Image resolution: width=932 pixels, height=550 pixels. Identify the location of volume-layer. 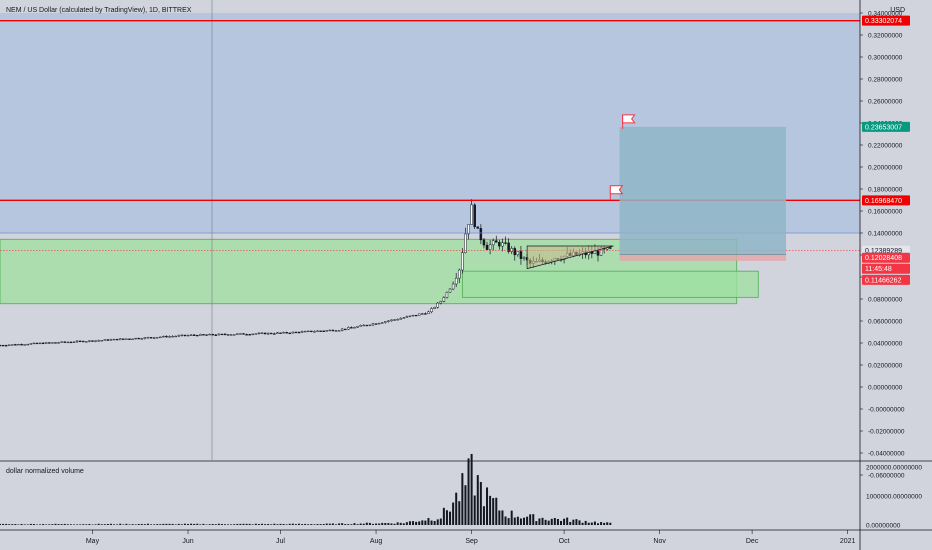
(466, 489).